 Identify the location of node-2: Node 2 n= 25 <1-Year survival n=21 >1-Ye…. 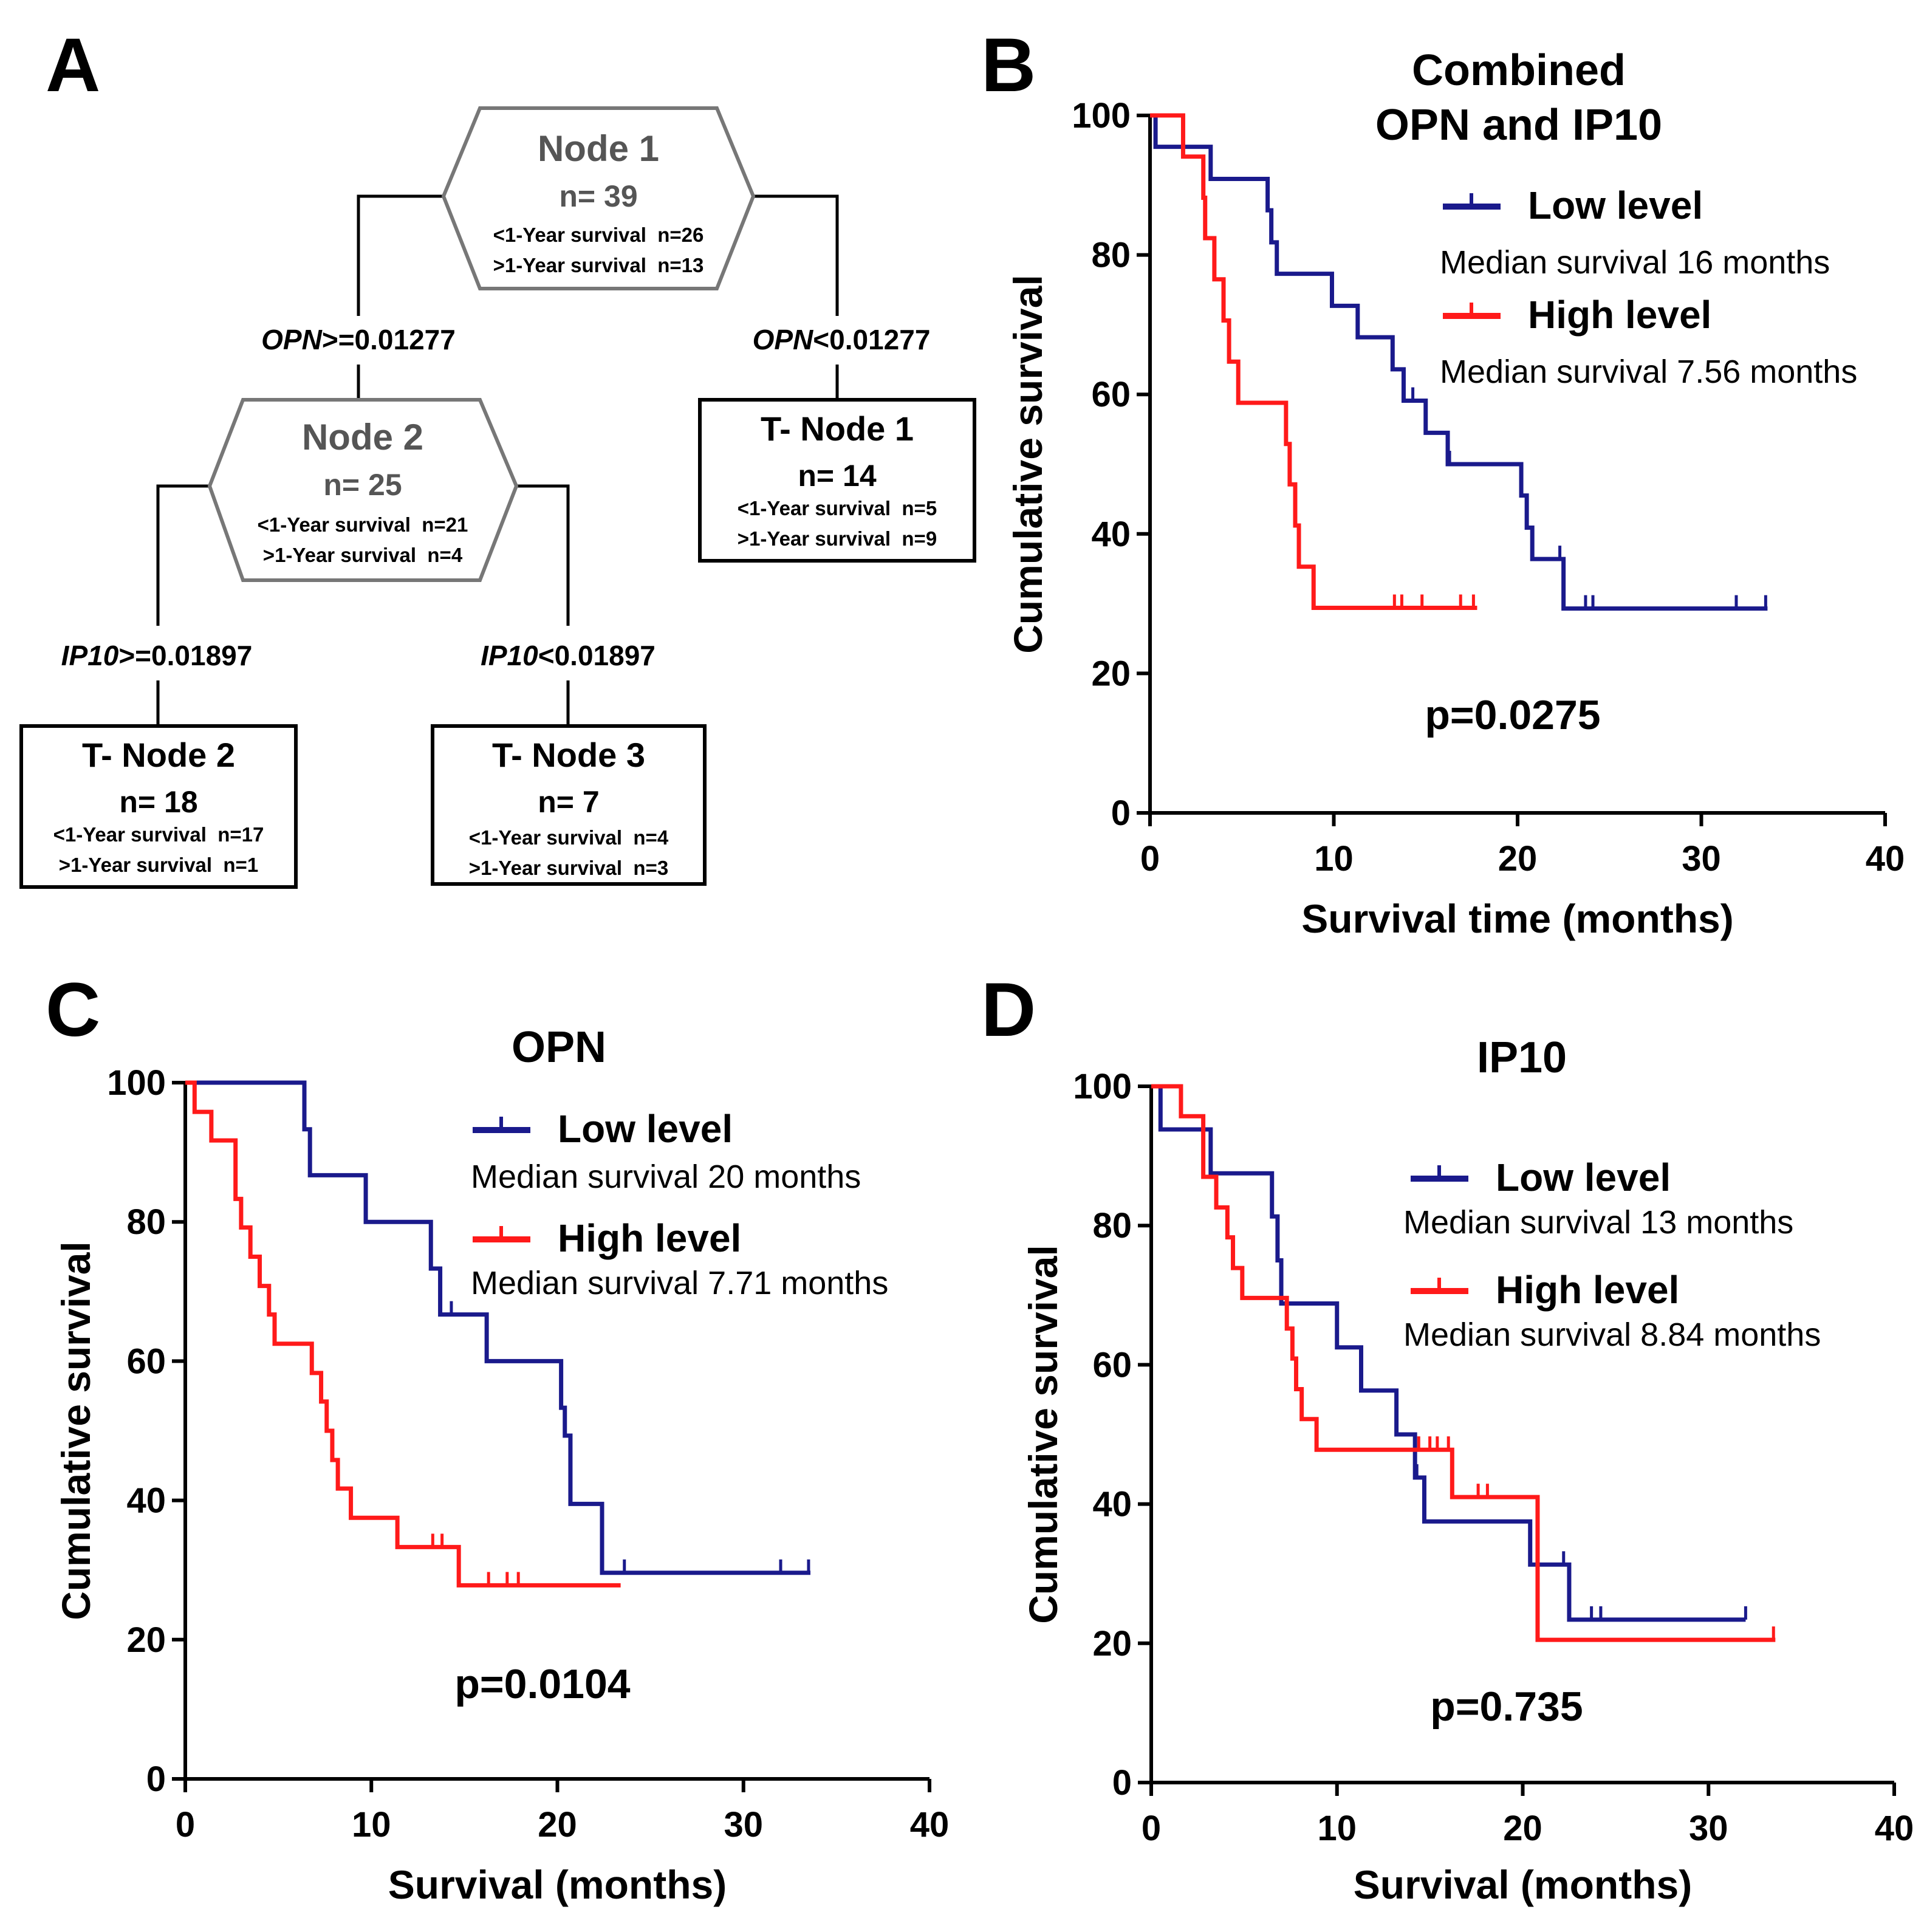
(363, 490).